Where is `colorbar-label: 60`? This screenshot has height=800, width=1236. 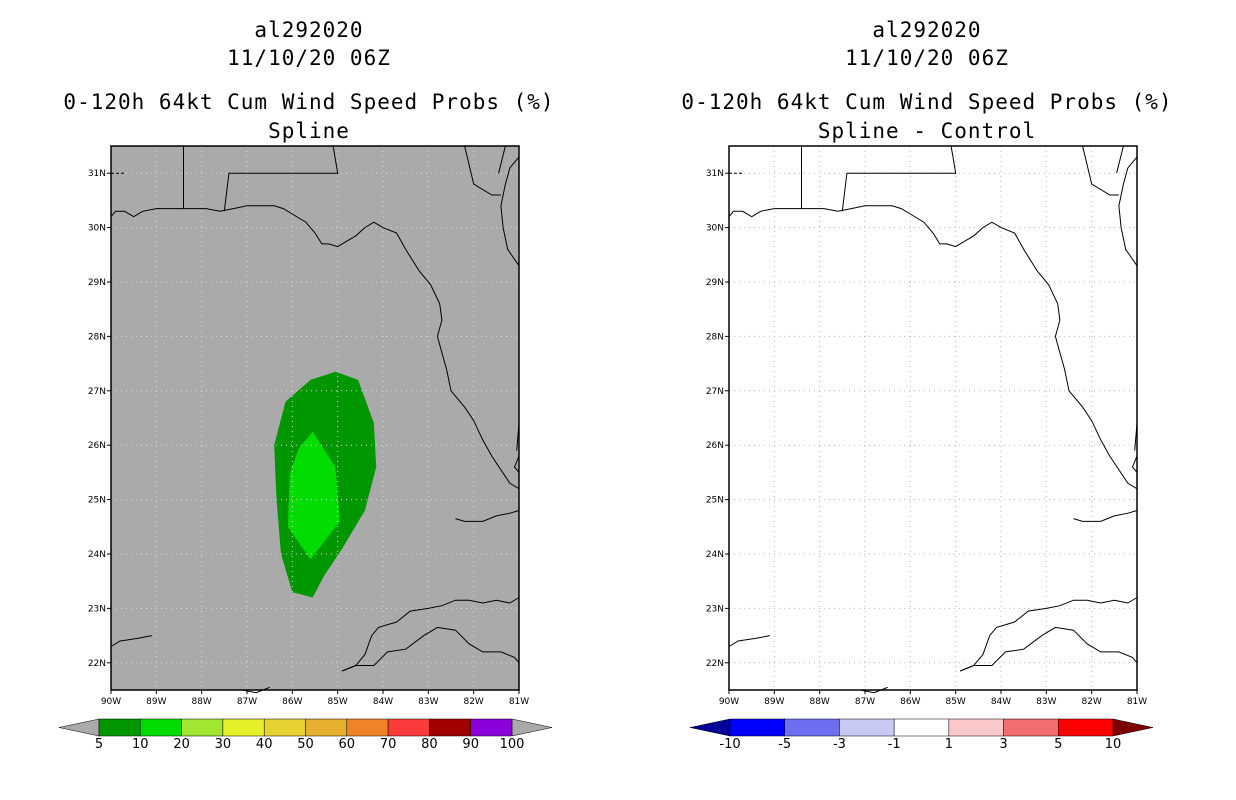 colorbar-label: 60 is located at coordinates (347, 744).